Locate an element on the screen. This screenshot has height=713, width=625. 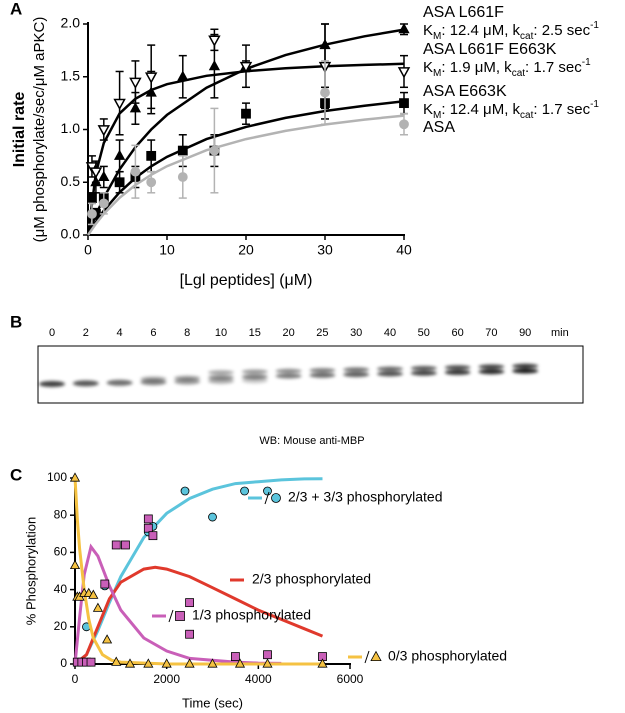
annotation-part: : 1.7 sec is located at coordinates (561, 109).